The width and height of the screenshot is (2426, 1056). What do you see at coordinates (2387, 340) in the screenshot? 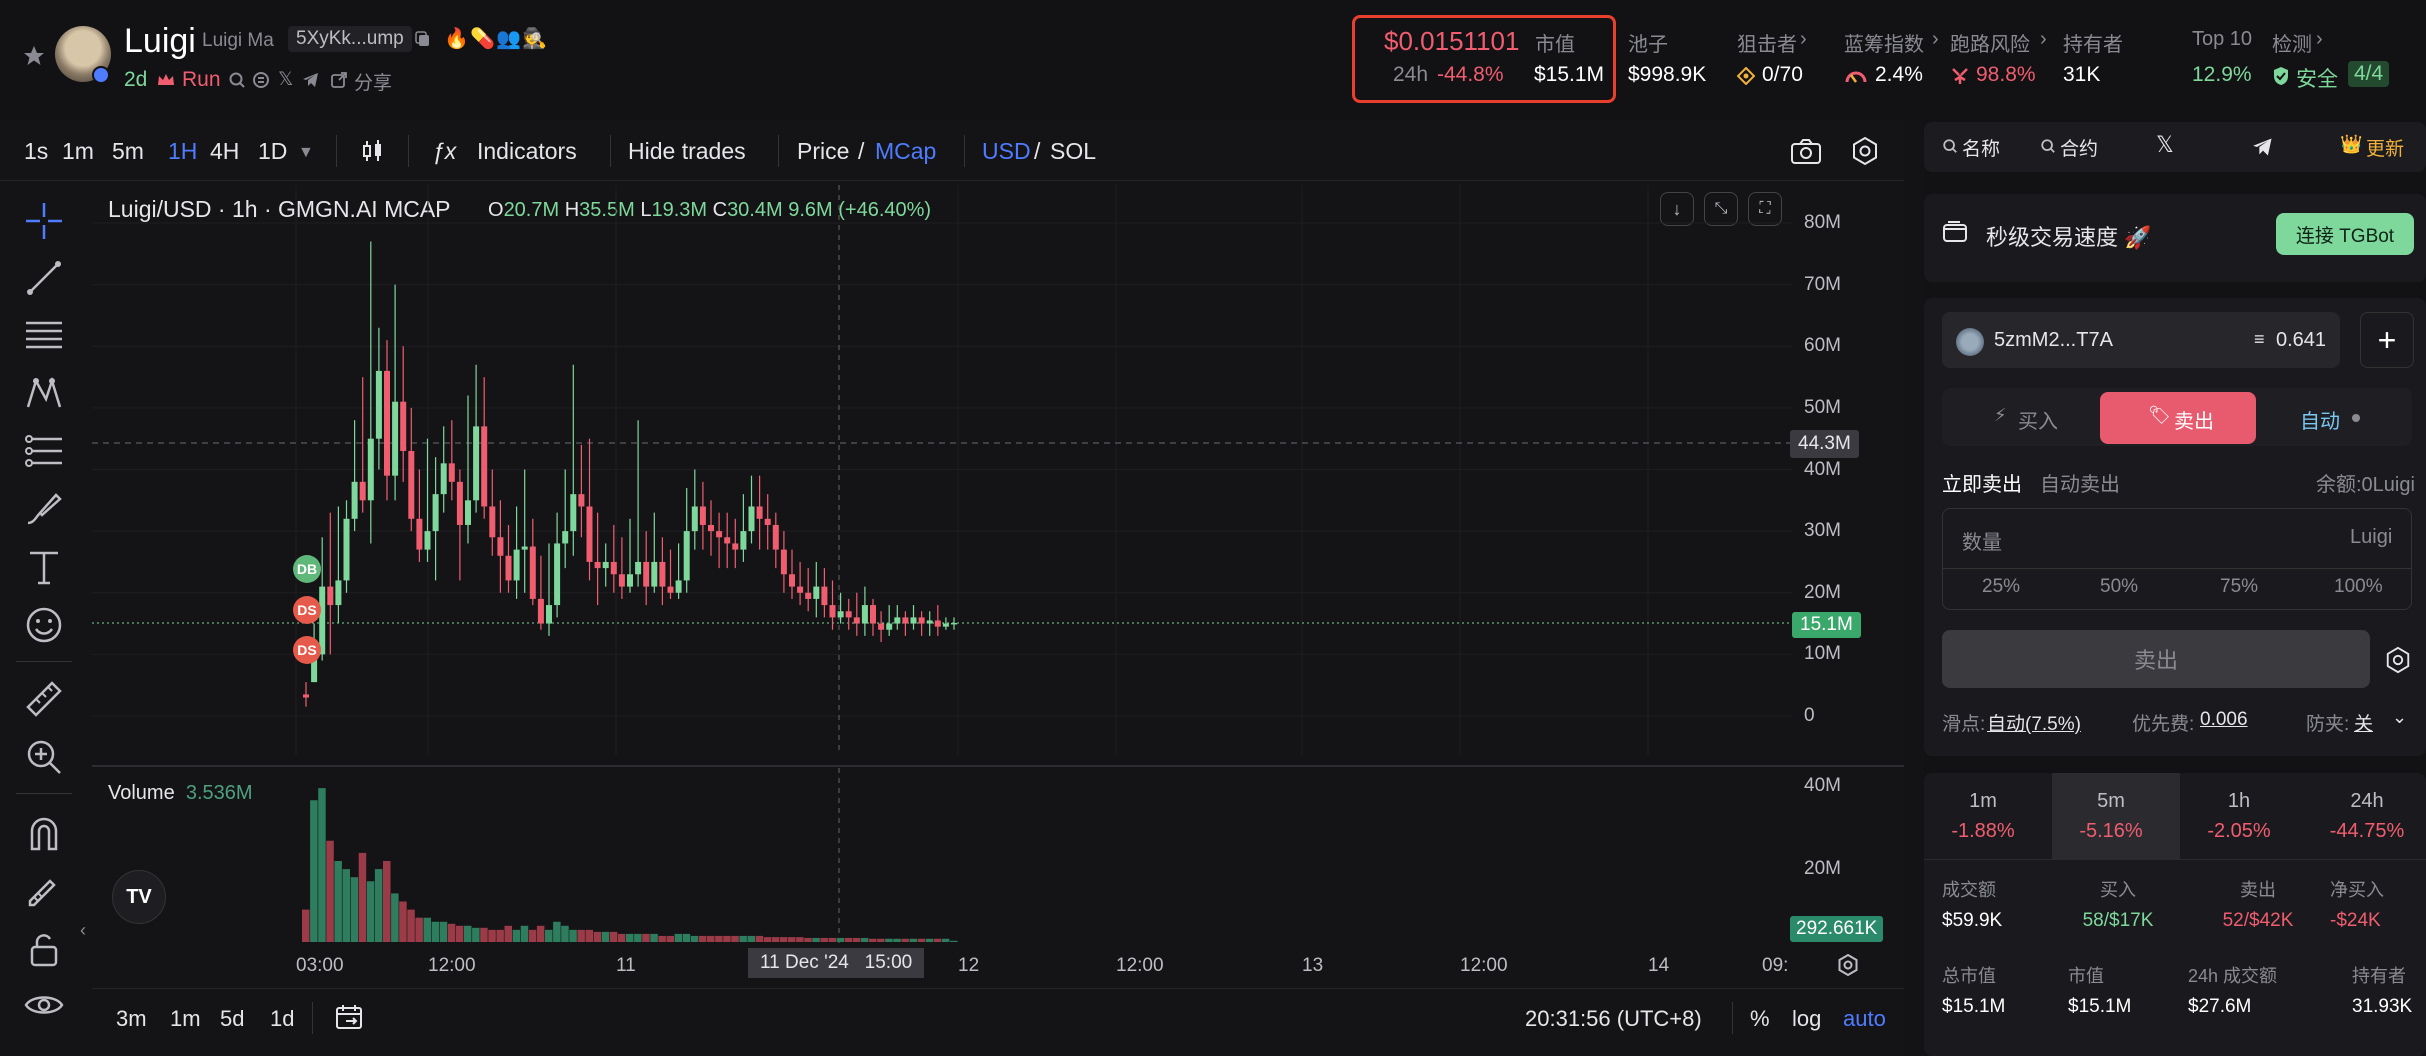
I see `add-wallet-button: +` at bounding box center [2387, 340].